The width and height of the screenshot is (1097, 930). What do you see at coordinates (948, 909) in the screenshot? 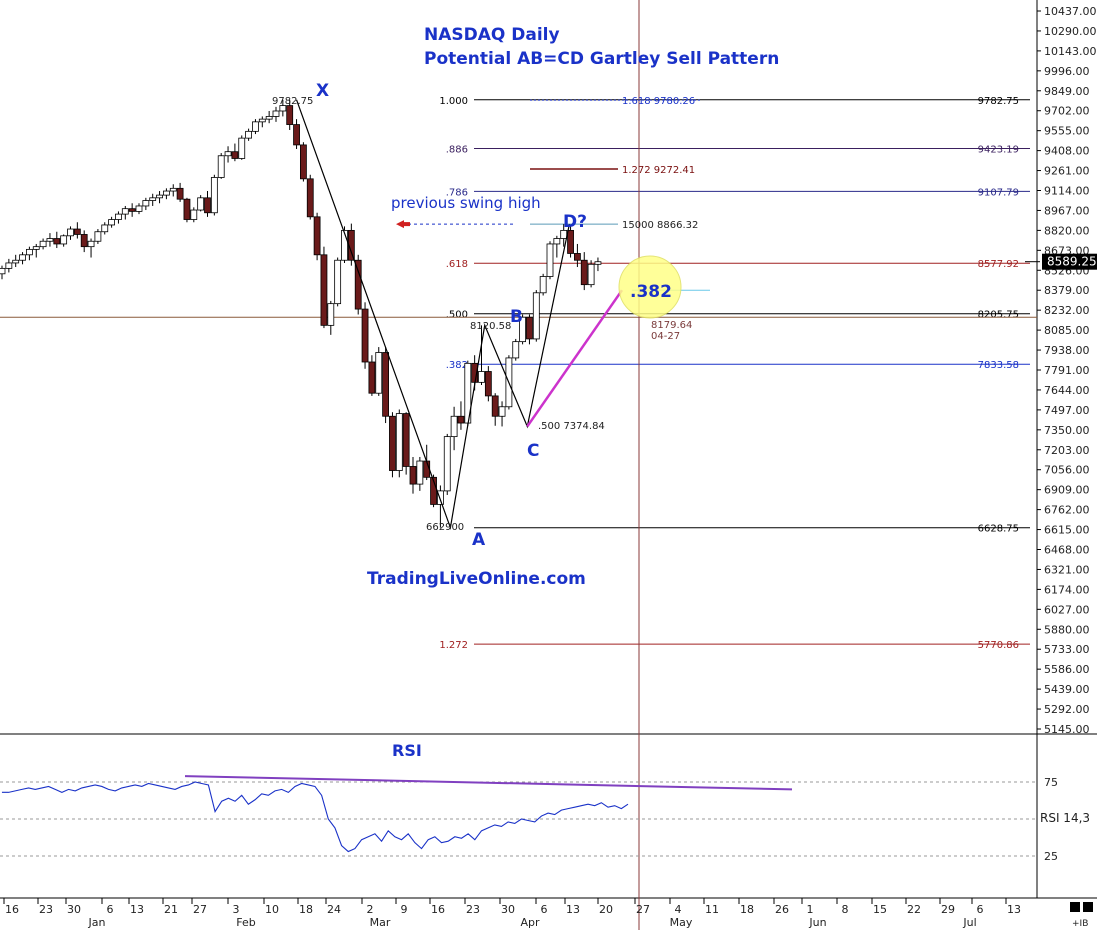
I see `day-label: 29` at bounding box center [948, 909].